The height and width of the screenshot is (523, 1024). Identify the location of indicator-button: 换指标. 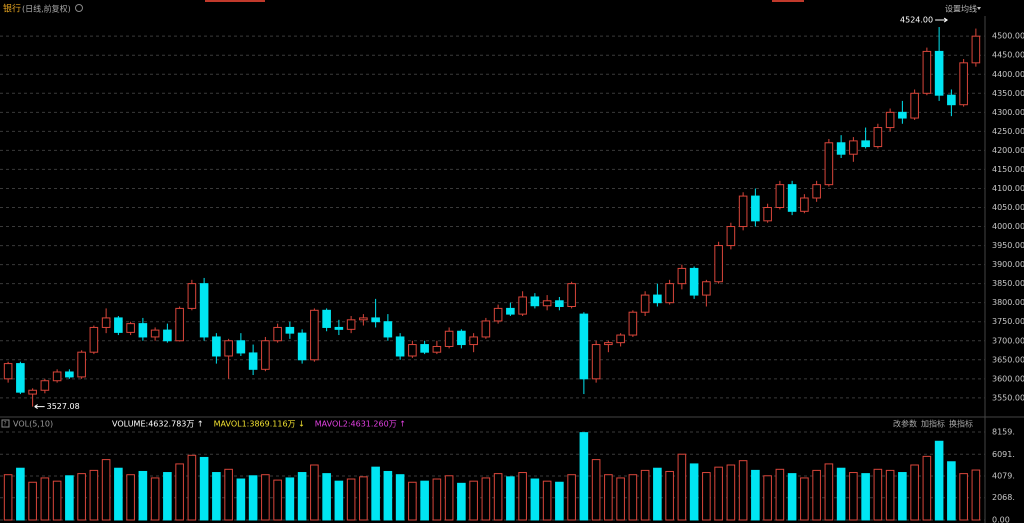
(961, 424).